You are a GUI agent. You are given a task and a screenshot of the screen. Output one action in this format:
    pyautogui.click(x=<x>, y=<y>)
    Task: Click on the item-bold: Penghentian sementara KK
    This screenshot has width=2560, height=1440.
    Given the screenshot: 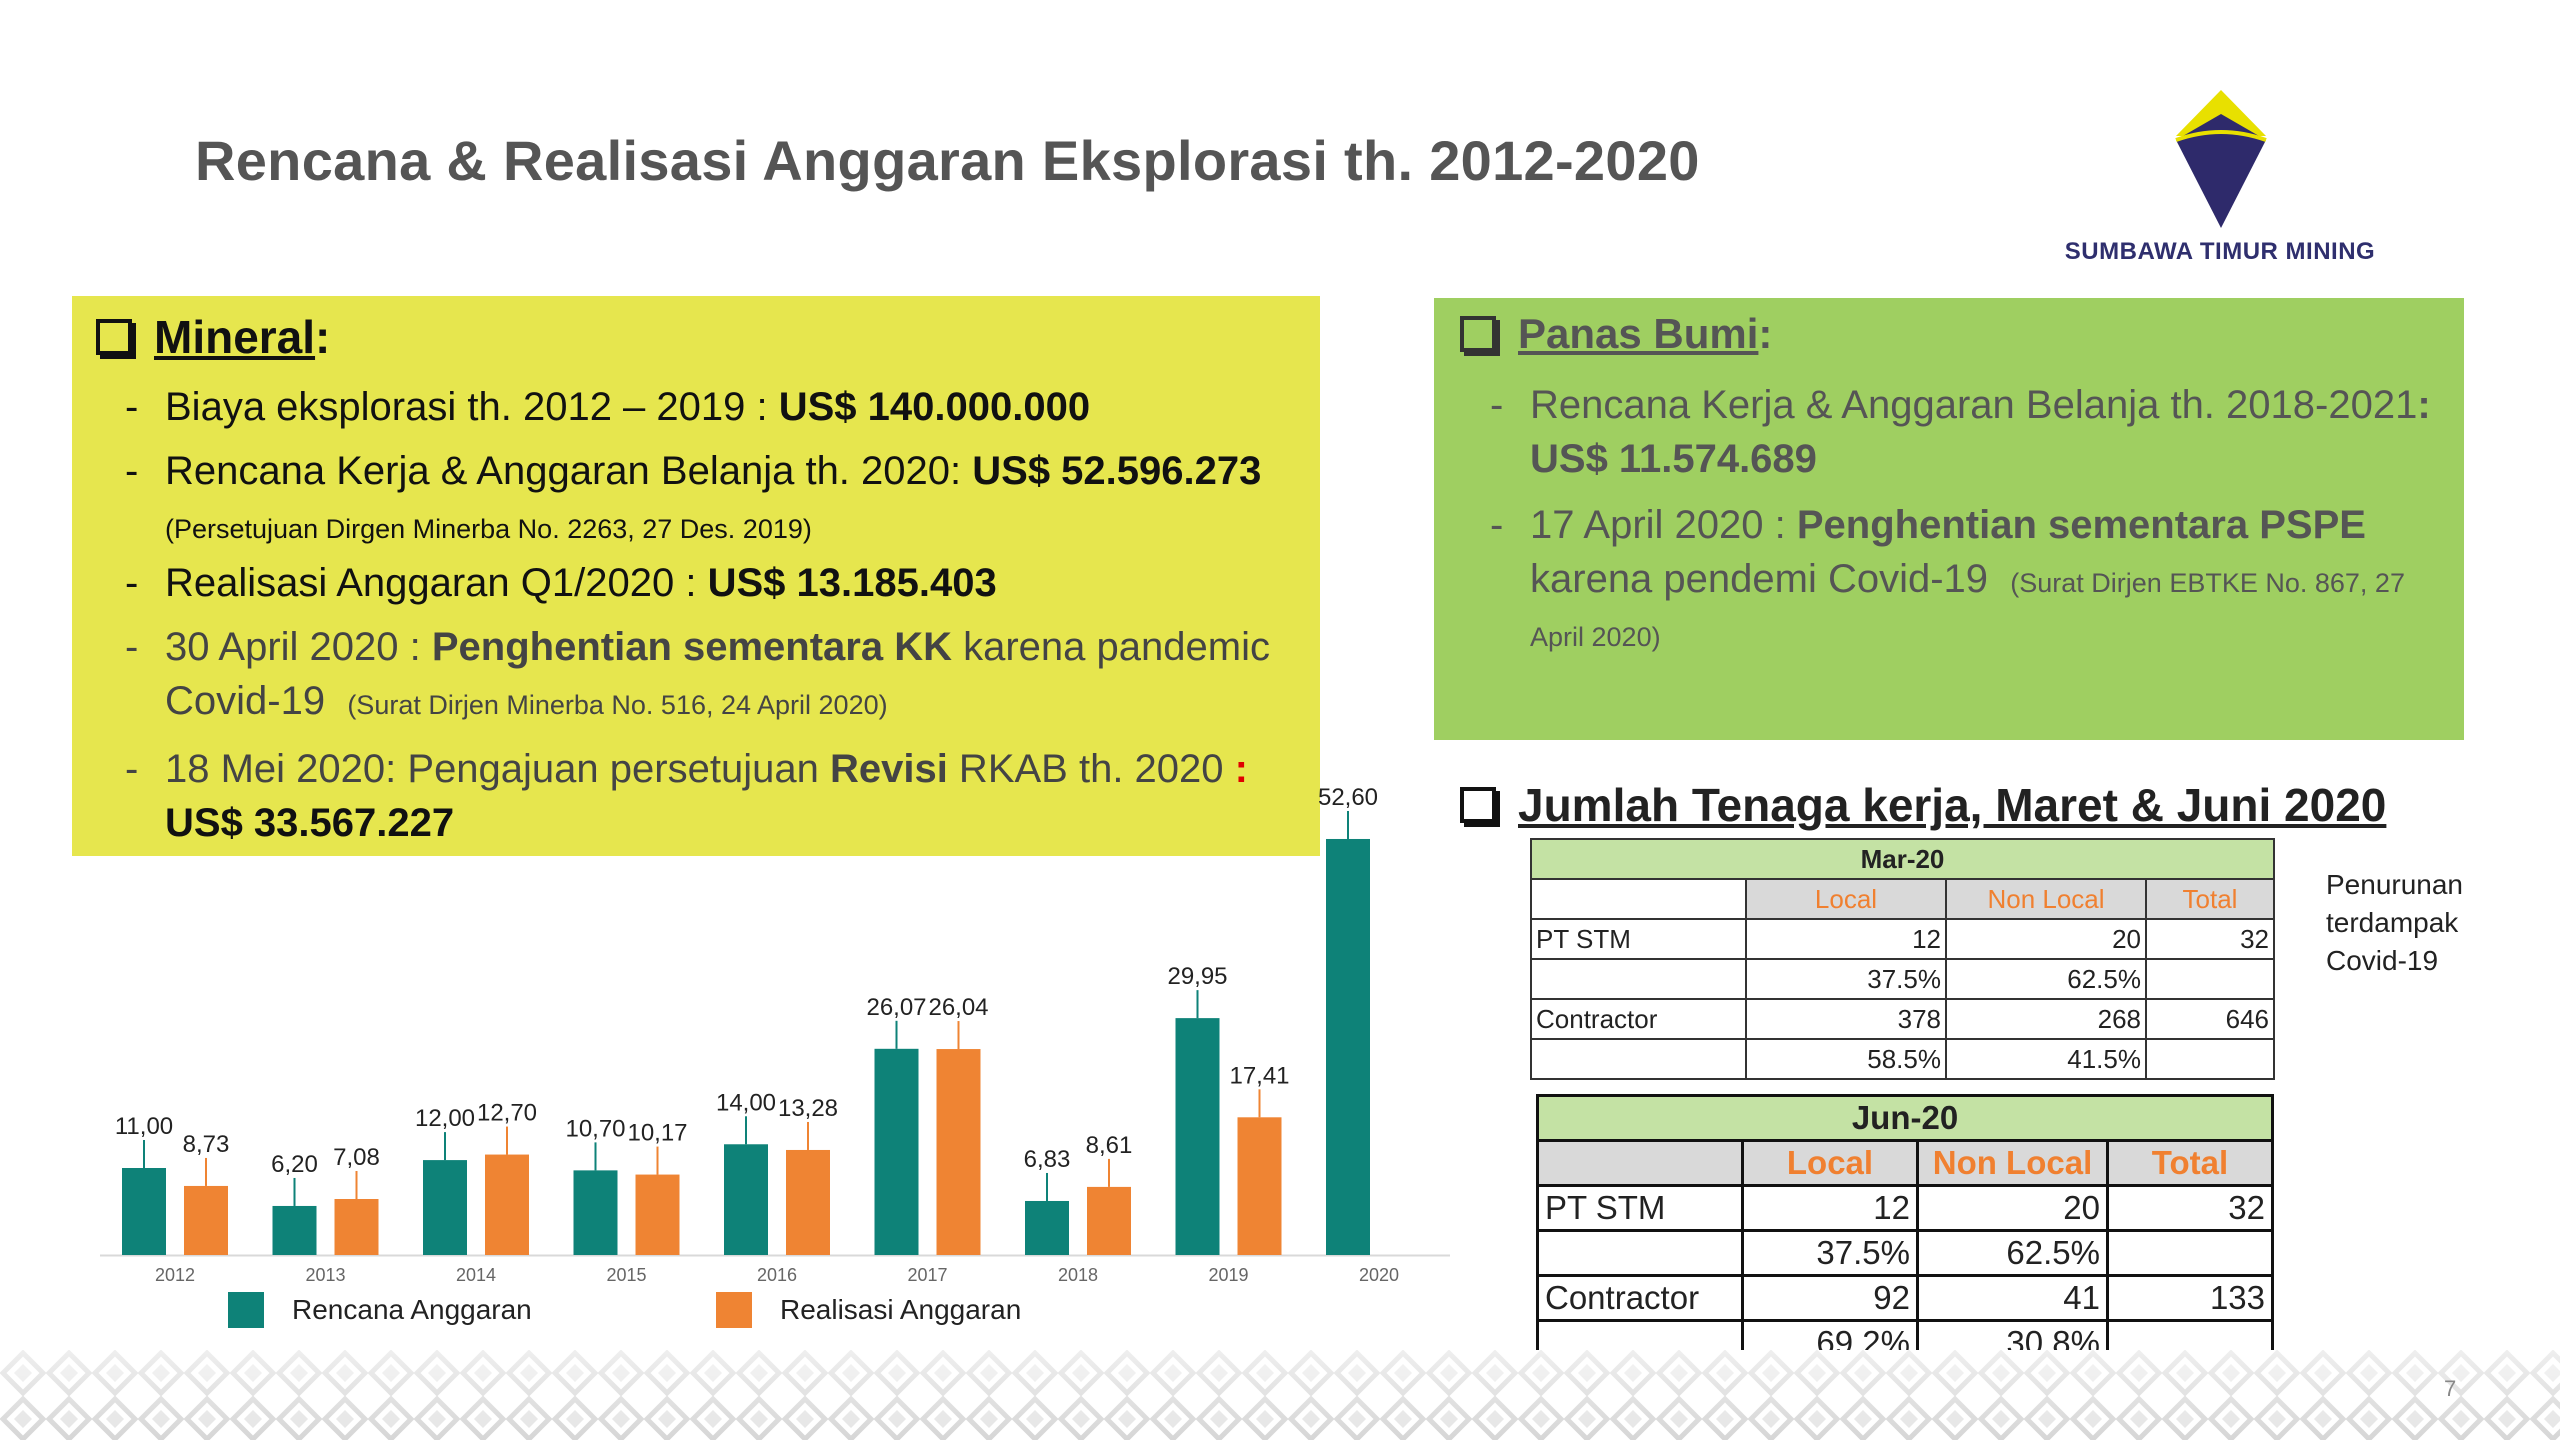 What is the action you would take?
    pyautogui.click(x=691, y=647)
    